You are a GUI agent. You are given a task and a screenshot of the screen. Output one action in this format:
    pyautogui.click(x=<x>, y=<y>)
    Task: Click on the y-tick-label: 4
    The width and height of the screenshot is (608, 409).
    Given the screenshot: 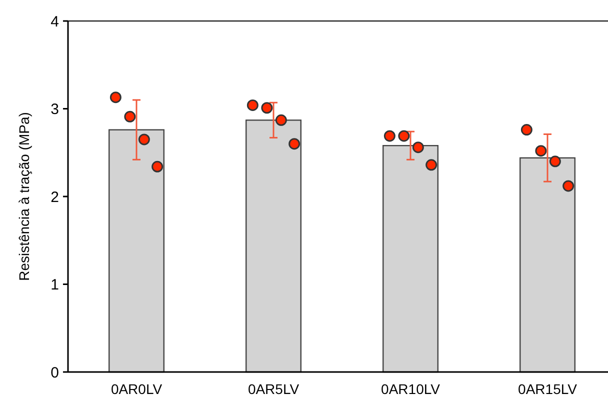 What is the action you would take?
    pyautogui.click(x=54, y=21)
    